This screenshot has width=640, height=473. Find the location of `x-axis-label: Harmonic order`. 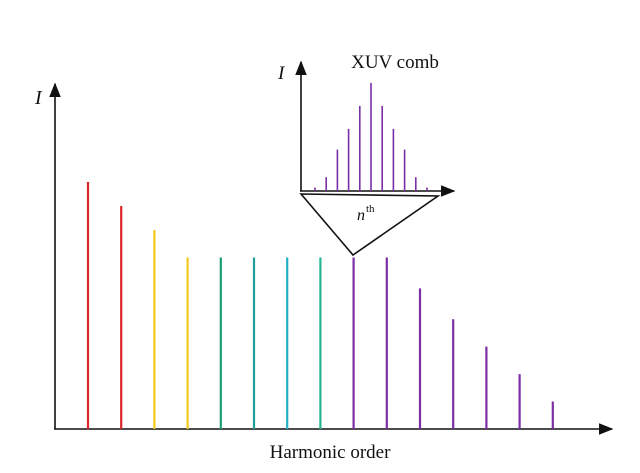

x-axis-label: Harmonic order is located at coordinates (330, 452).